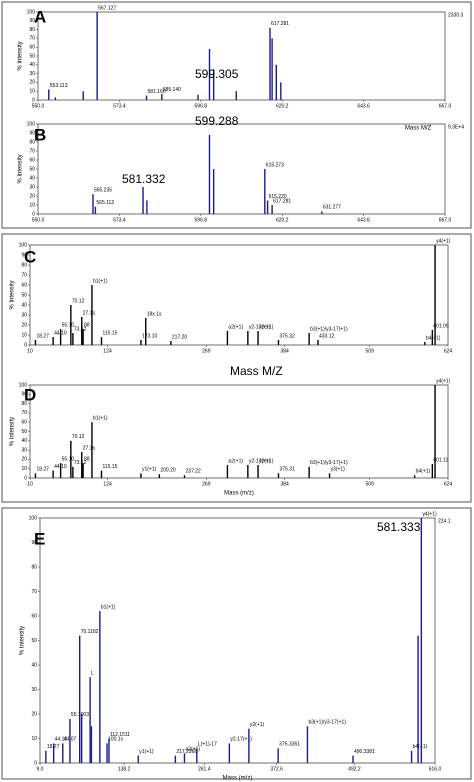 The width and height of the screenshot is (474, 782). I want to click on peak-label: 44.10, so click(61, 740).